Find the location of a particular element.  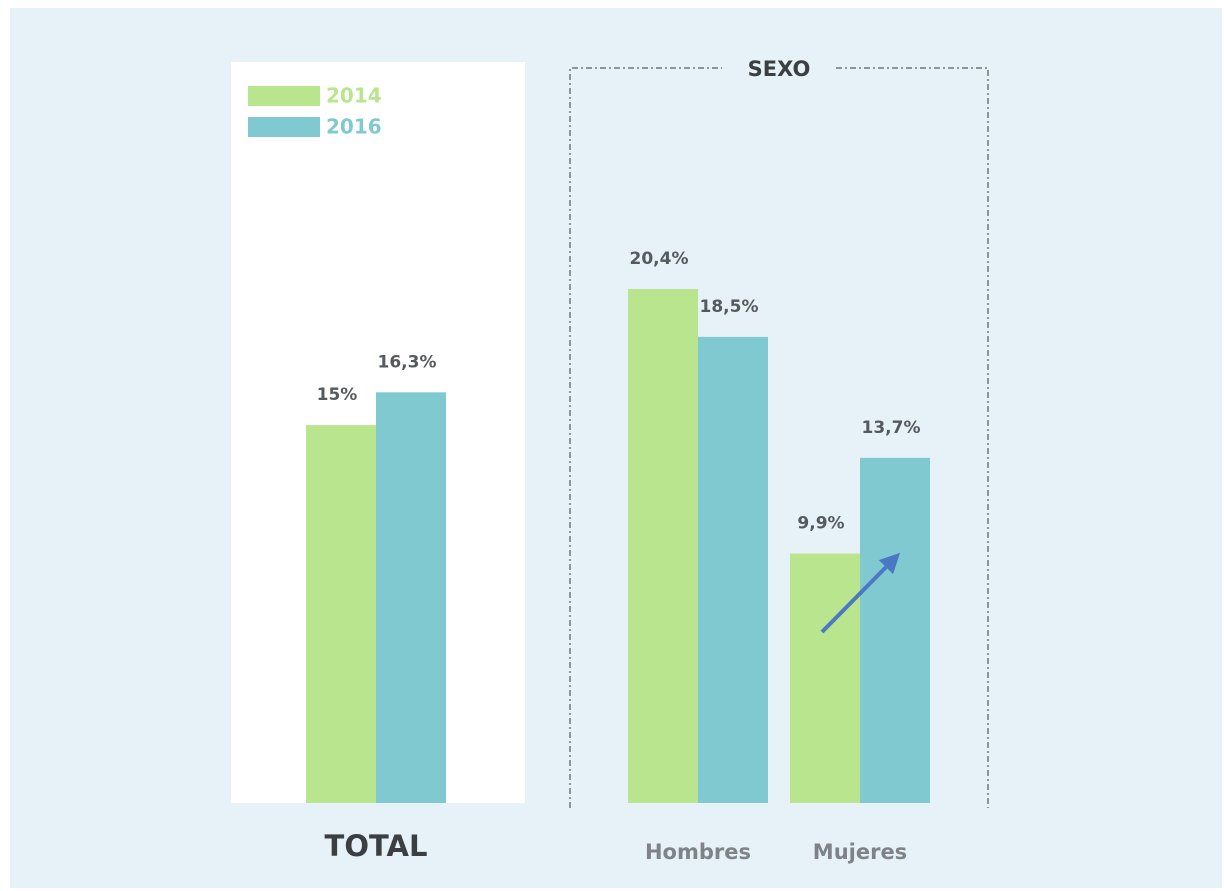

value-label: 16,3% is located at coordinates (407, 362).